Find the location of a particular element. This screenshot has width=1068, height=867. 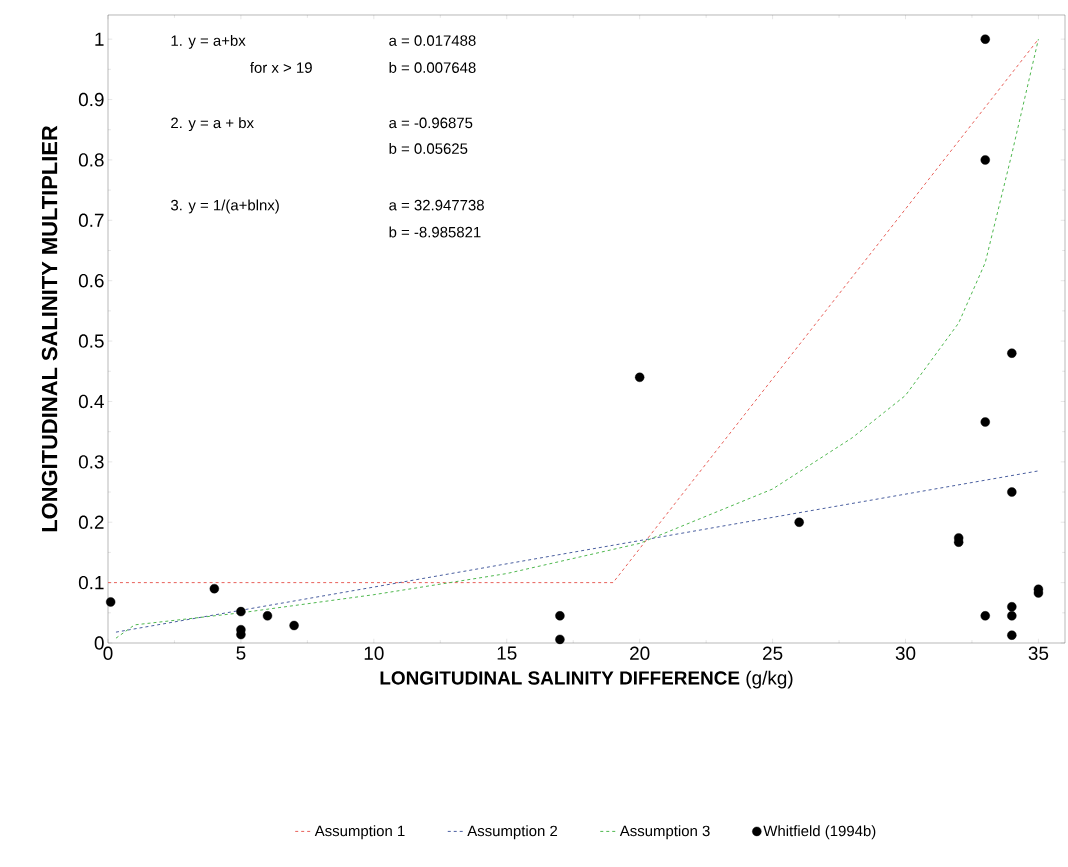

x-tick-label: 30 is located at coordinates (905, 653).